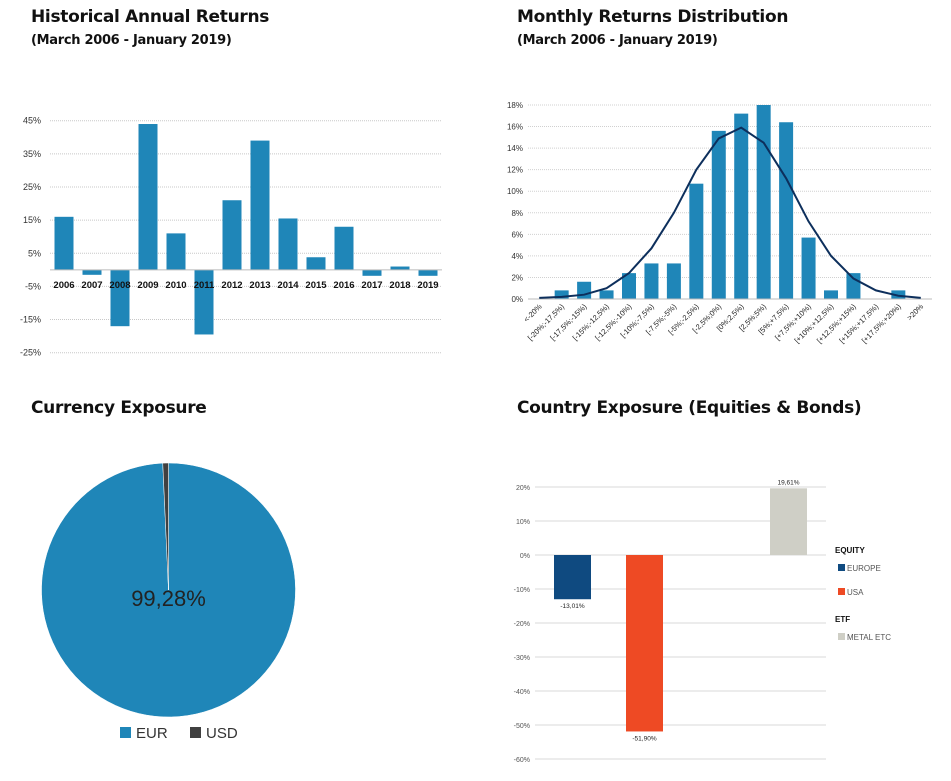 The width and height of the screenshot is (951, 781). Describe the element at coordinates (259, 285) in the screenshot. I see `x-tick-label: 2013` at that location.